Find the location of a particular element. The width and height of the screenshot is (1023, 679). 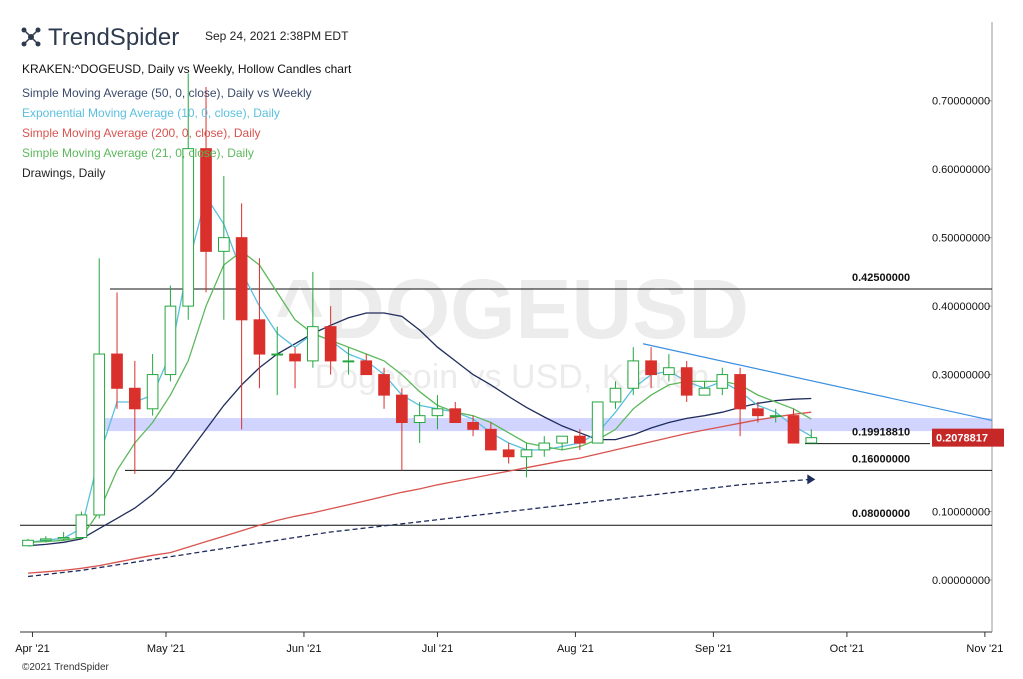

y-tick-label: 0.10000000 is located at coordinates (961, 513).